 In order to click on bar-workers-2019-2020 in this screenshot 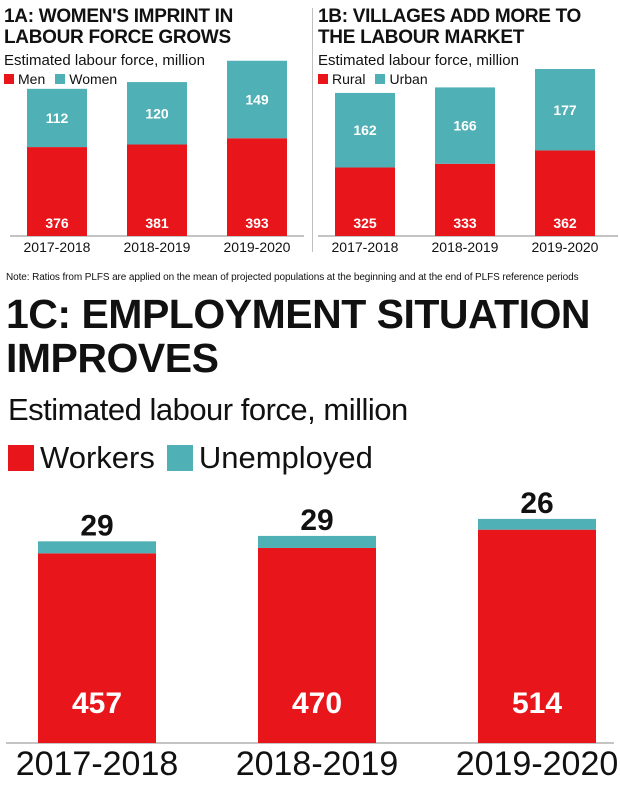, I will do `click(537, 636)`.